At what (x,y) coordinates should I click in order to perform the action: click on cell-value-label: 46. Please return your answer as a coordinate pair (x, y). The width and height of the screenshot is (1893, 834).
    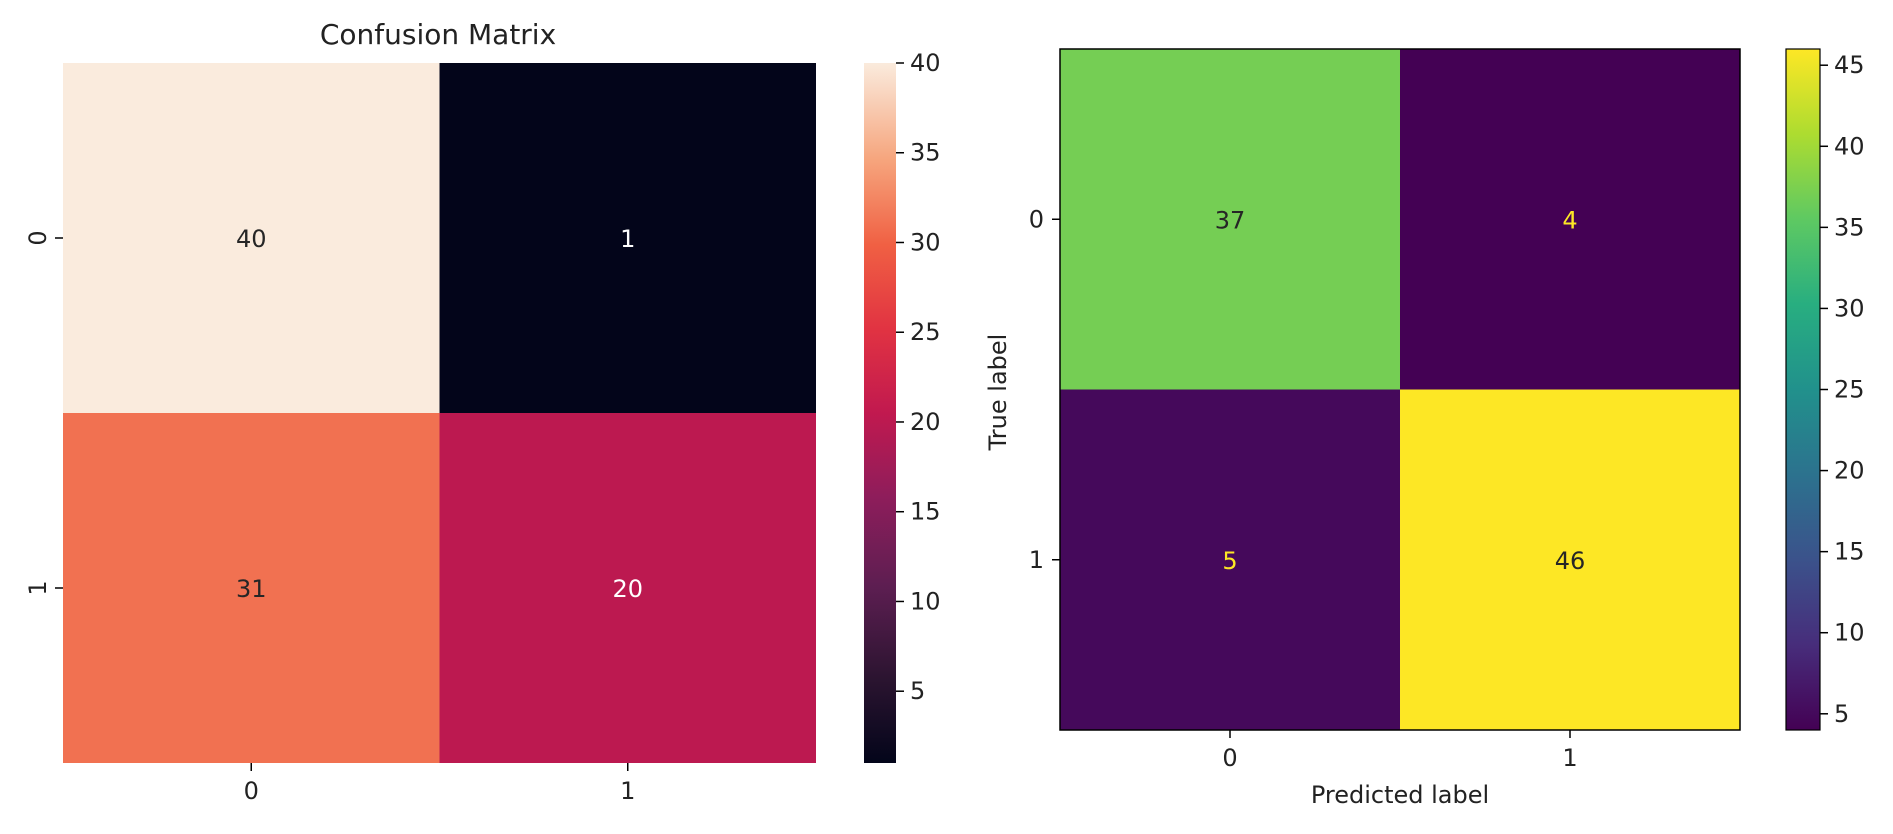
    Looking at the image, I should click on (1570, 561).